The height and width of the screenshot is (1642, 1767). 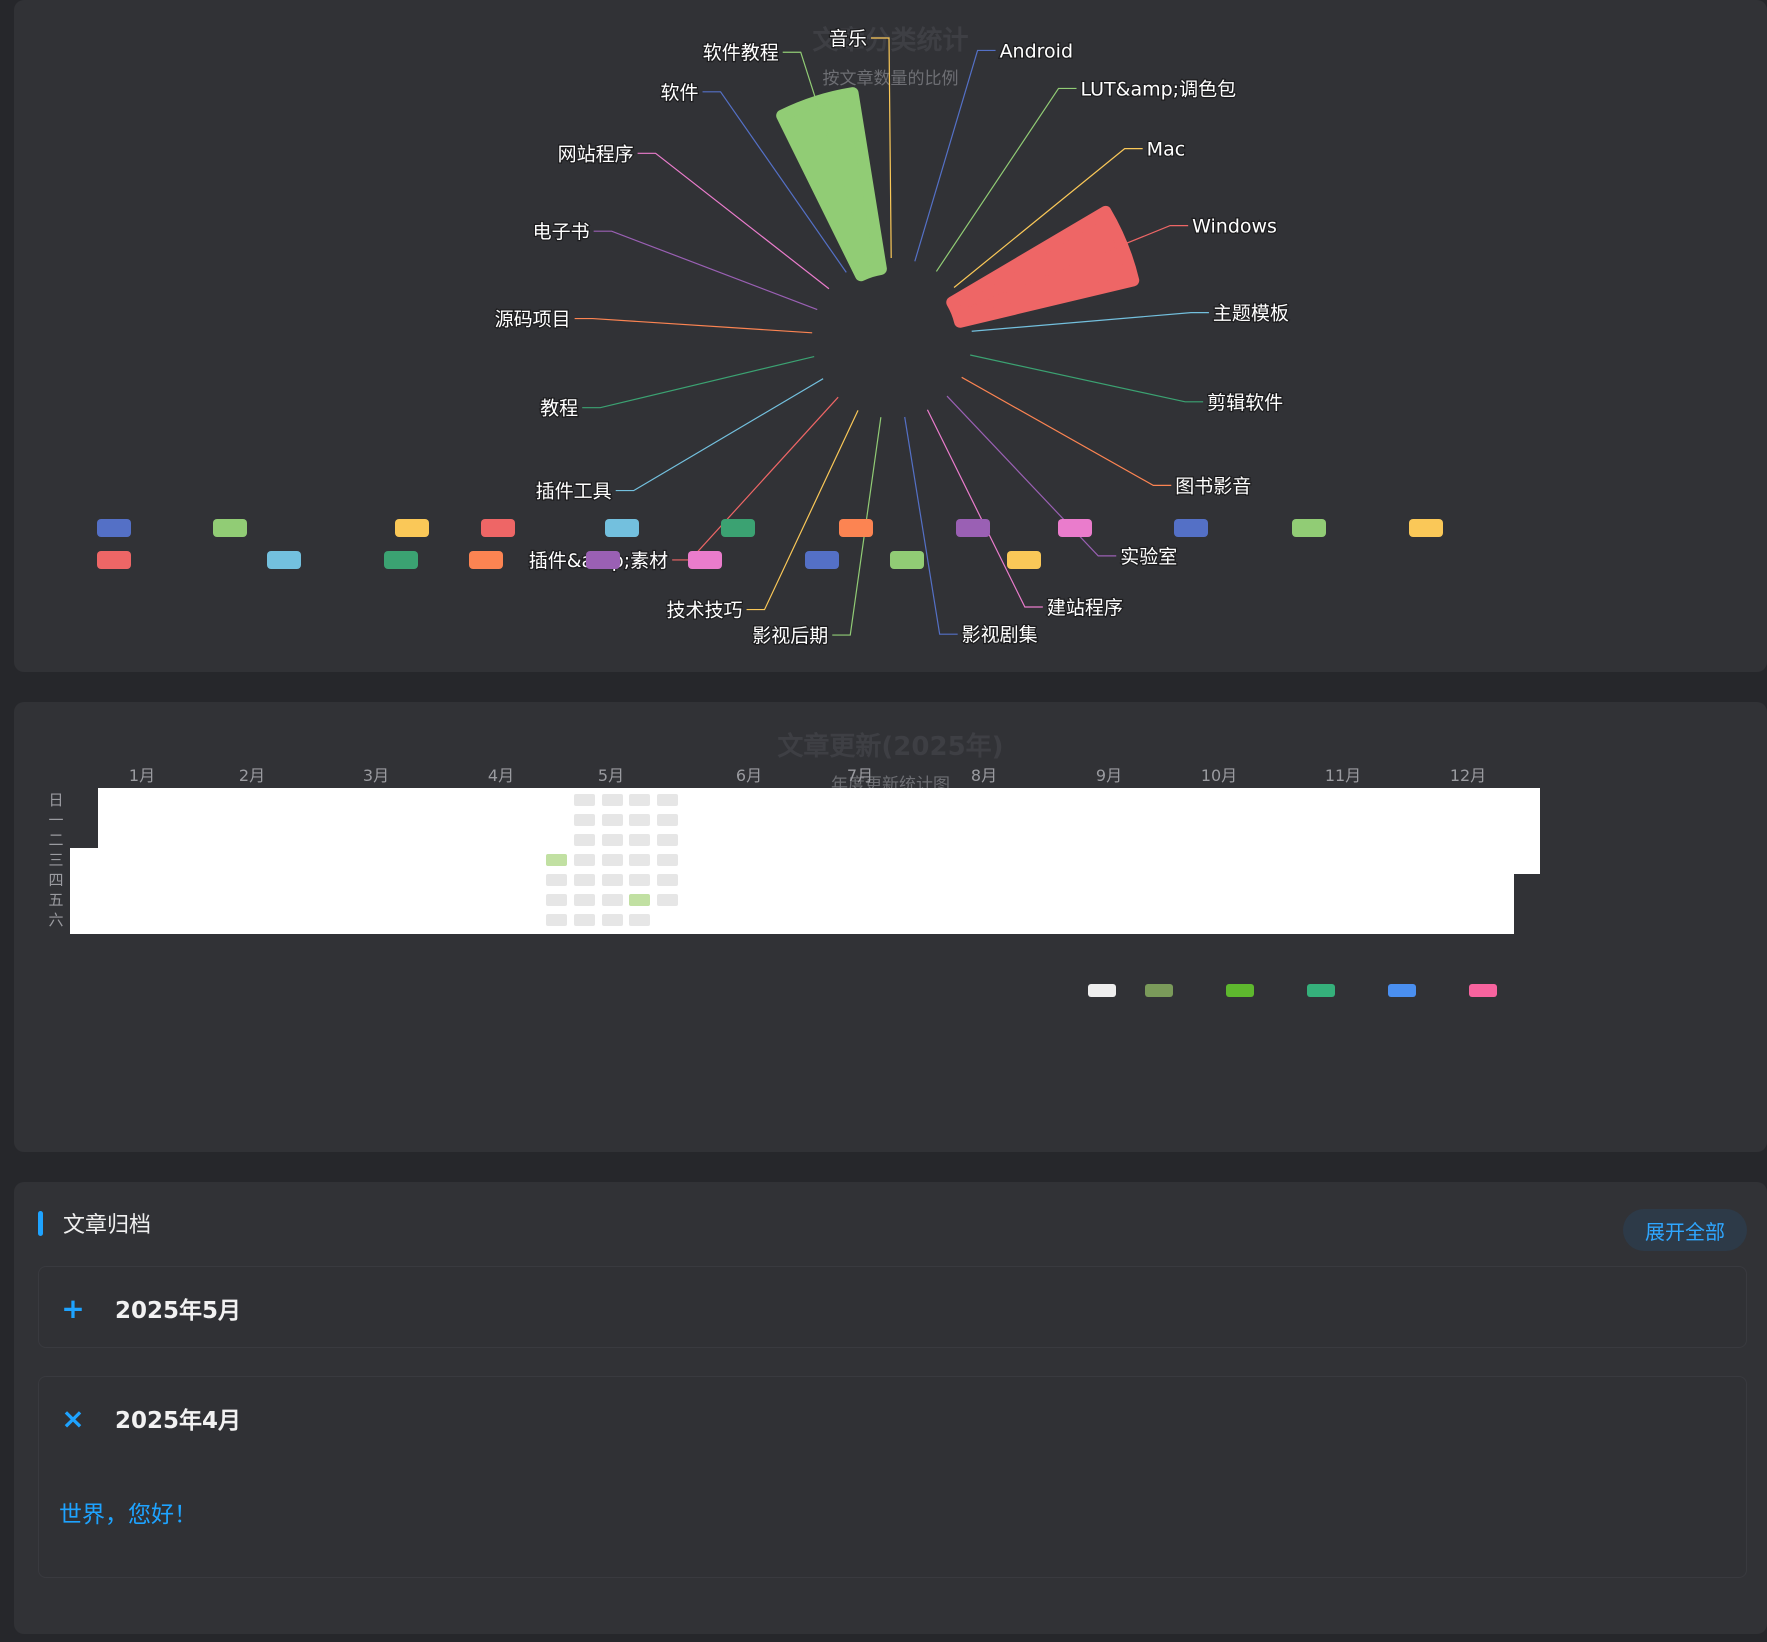 I want to click on slice-label: 影视剧集, so click(x=1000, y=635).